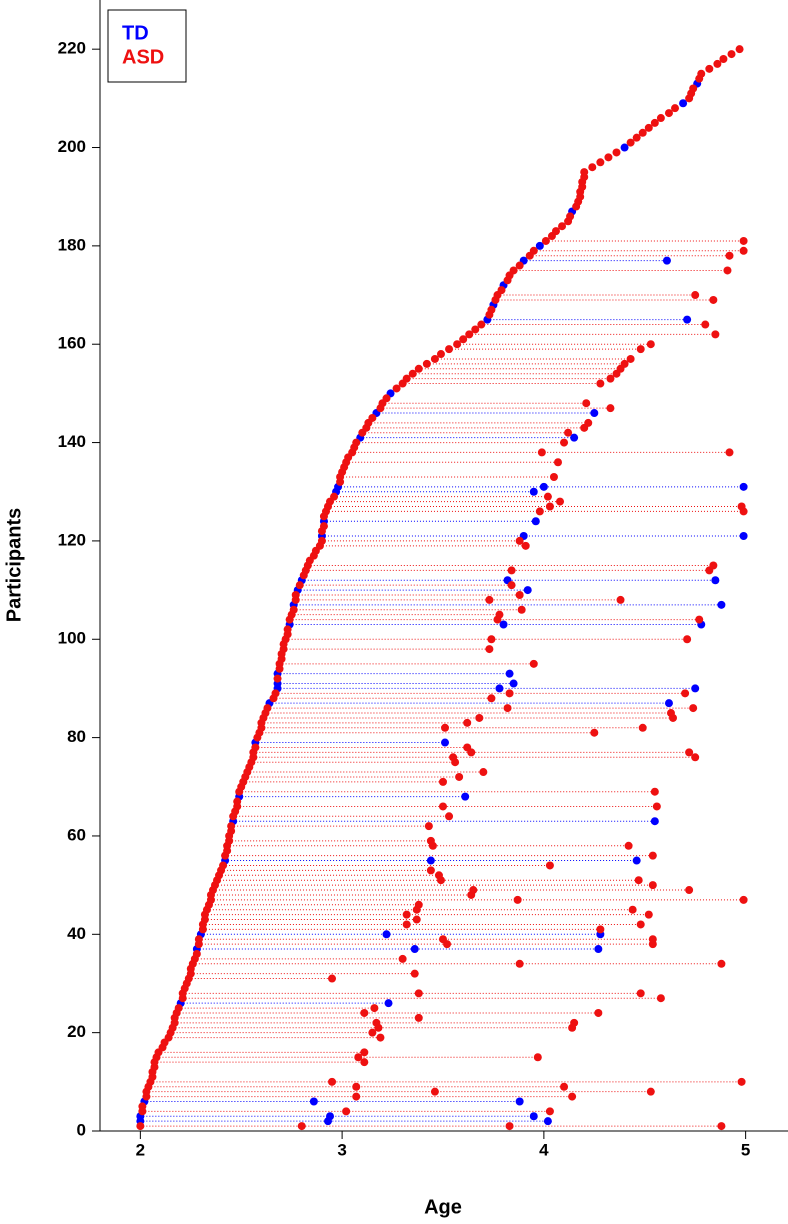 The width and height of the screenshot is (788, 1224). I want to click on legend-label: TD, so click(135, 33).